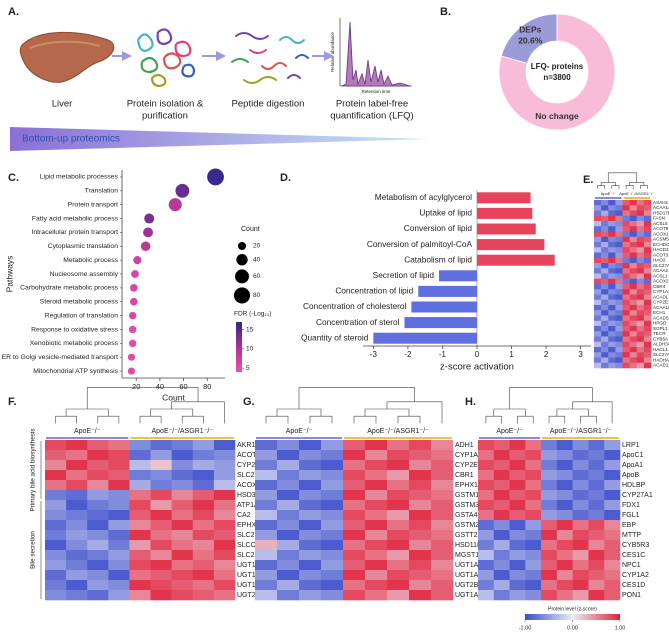 This screenshot has width=669, height=643. I want to click on row-label: ApoC1, so click(633, 455).